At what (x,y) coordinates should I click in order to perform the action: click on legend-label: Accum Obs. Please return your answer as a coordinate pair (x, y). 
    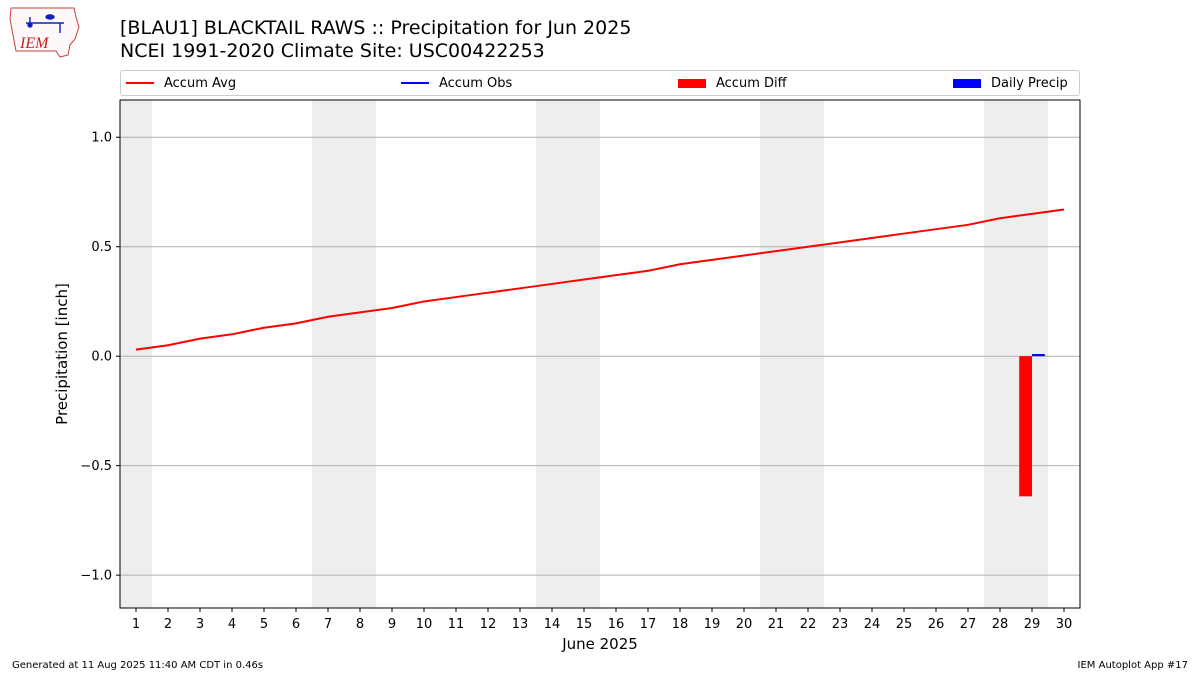
    Looking at the image, I should click on (476, 83).